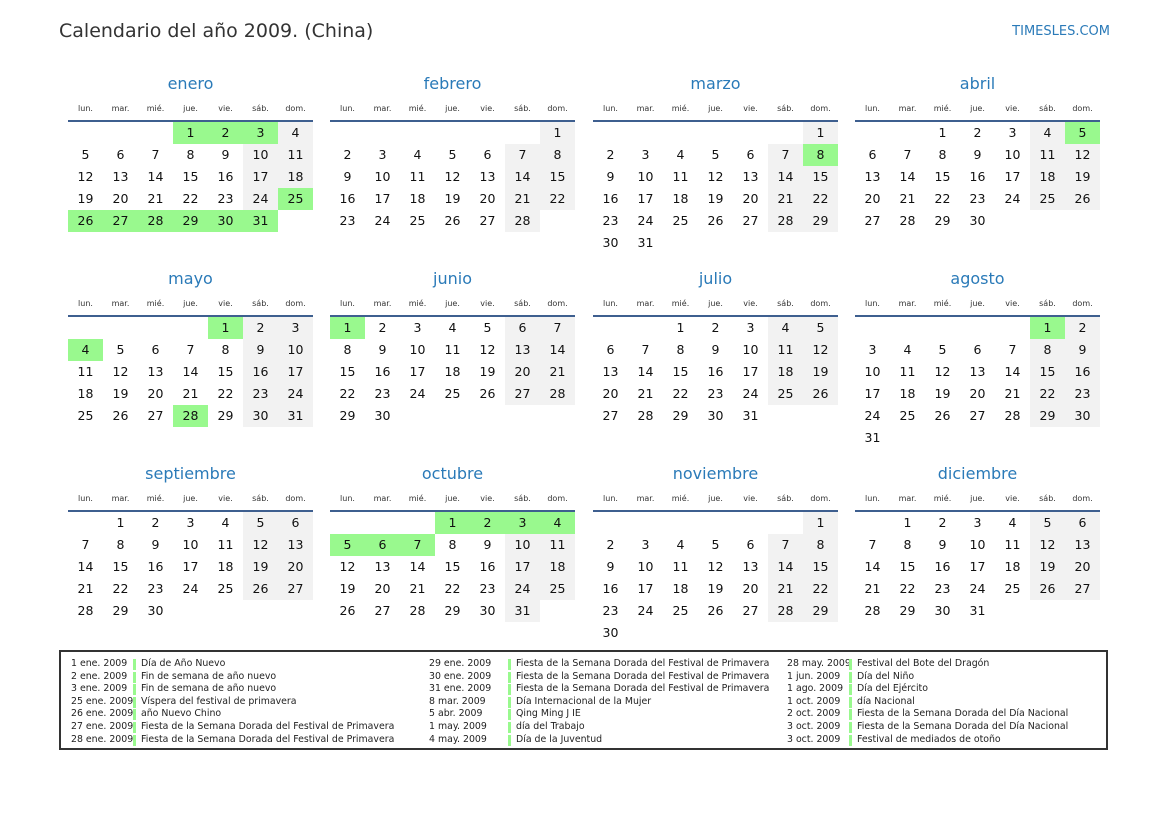 Image resolution: width=1169 pixels, height=827 pixels. What do you see at coordinates (1061, 31) in the screenshot?
I see `brand-link: TIMESLES.COM` at bounding box center [1061, 31].